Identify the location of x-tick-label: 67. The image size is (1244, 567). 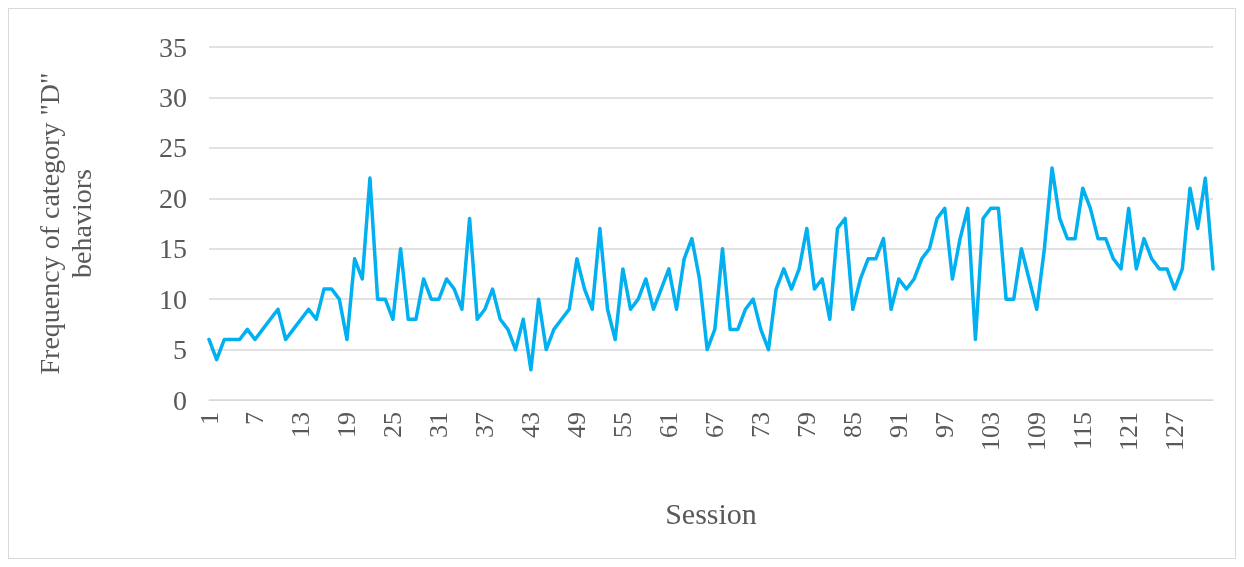
(715, 425).